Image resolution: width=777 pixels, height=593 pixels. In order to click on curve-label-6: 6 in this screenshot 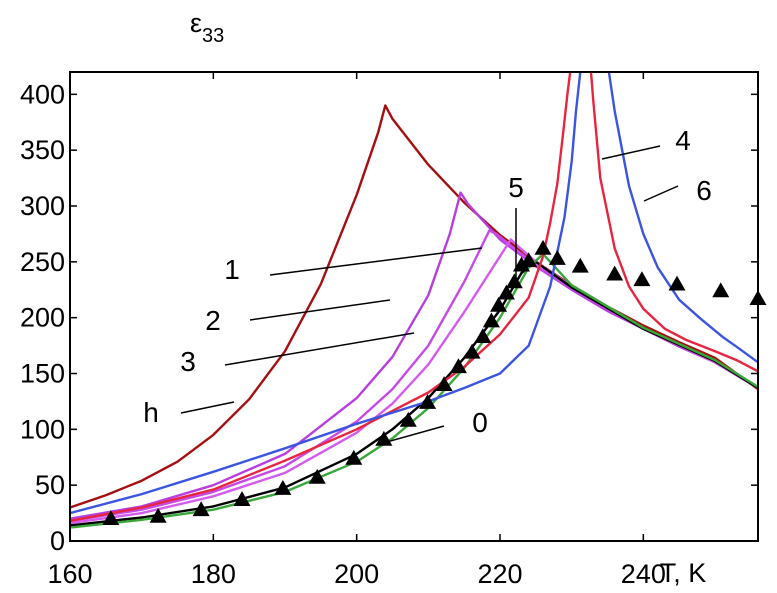, I will do `click(704, 190)`.